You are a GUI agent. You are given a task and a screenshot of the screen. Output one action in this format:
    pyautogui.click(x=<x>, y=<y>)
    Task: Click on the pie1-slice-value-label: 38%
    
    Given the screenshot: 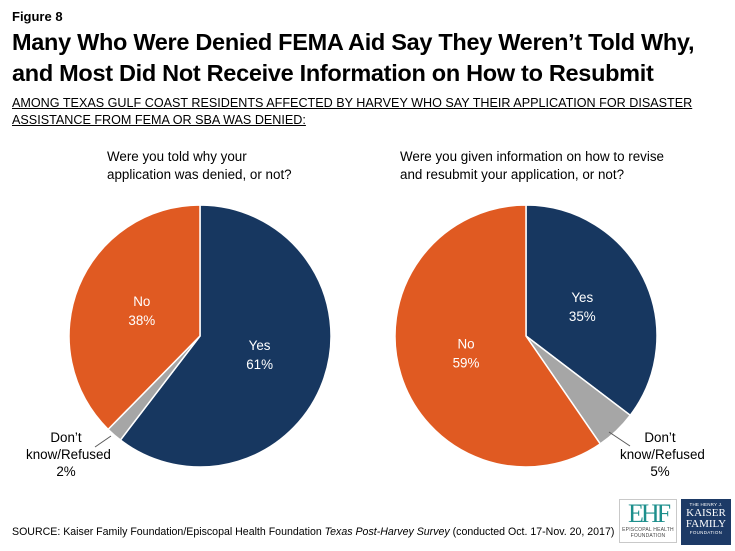 What is the action you would take?
    pyautogui.click(x=141, y=320)
    